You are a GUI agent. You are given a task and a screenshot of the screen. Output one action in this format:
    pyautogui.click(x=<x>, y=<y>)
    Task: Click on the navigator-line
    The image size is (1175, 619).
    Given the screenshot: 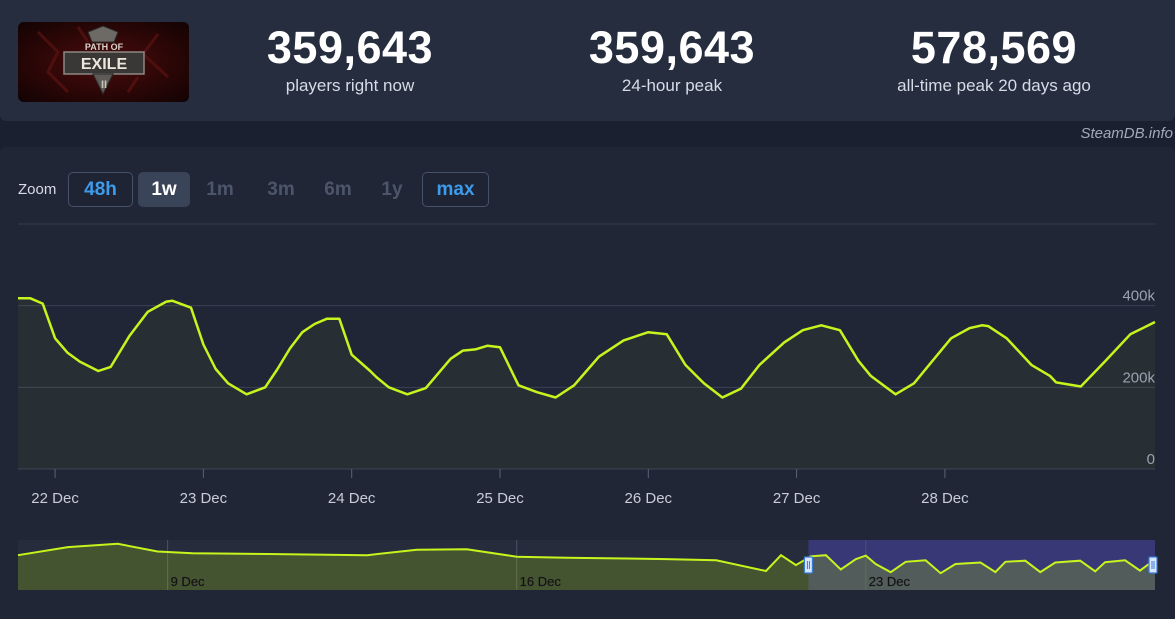 What is the action you would take?
    pyautogui.click(x=586, y=558)
    